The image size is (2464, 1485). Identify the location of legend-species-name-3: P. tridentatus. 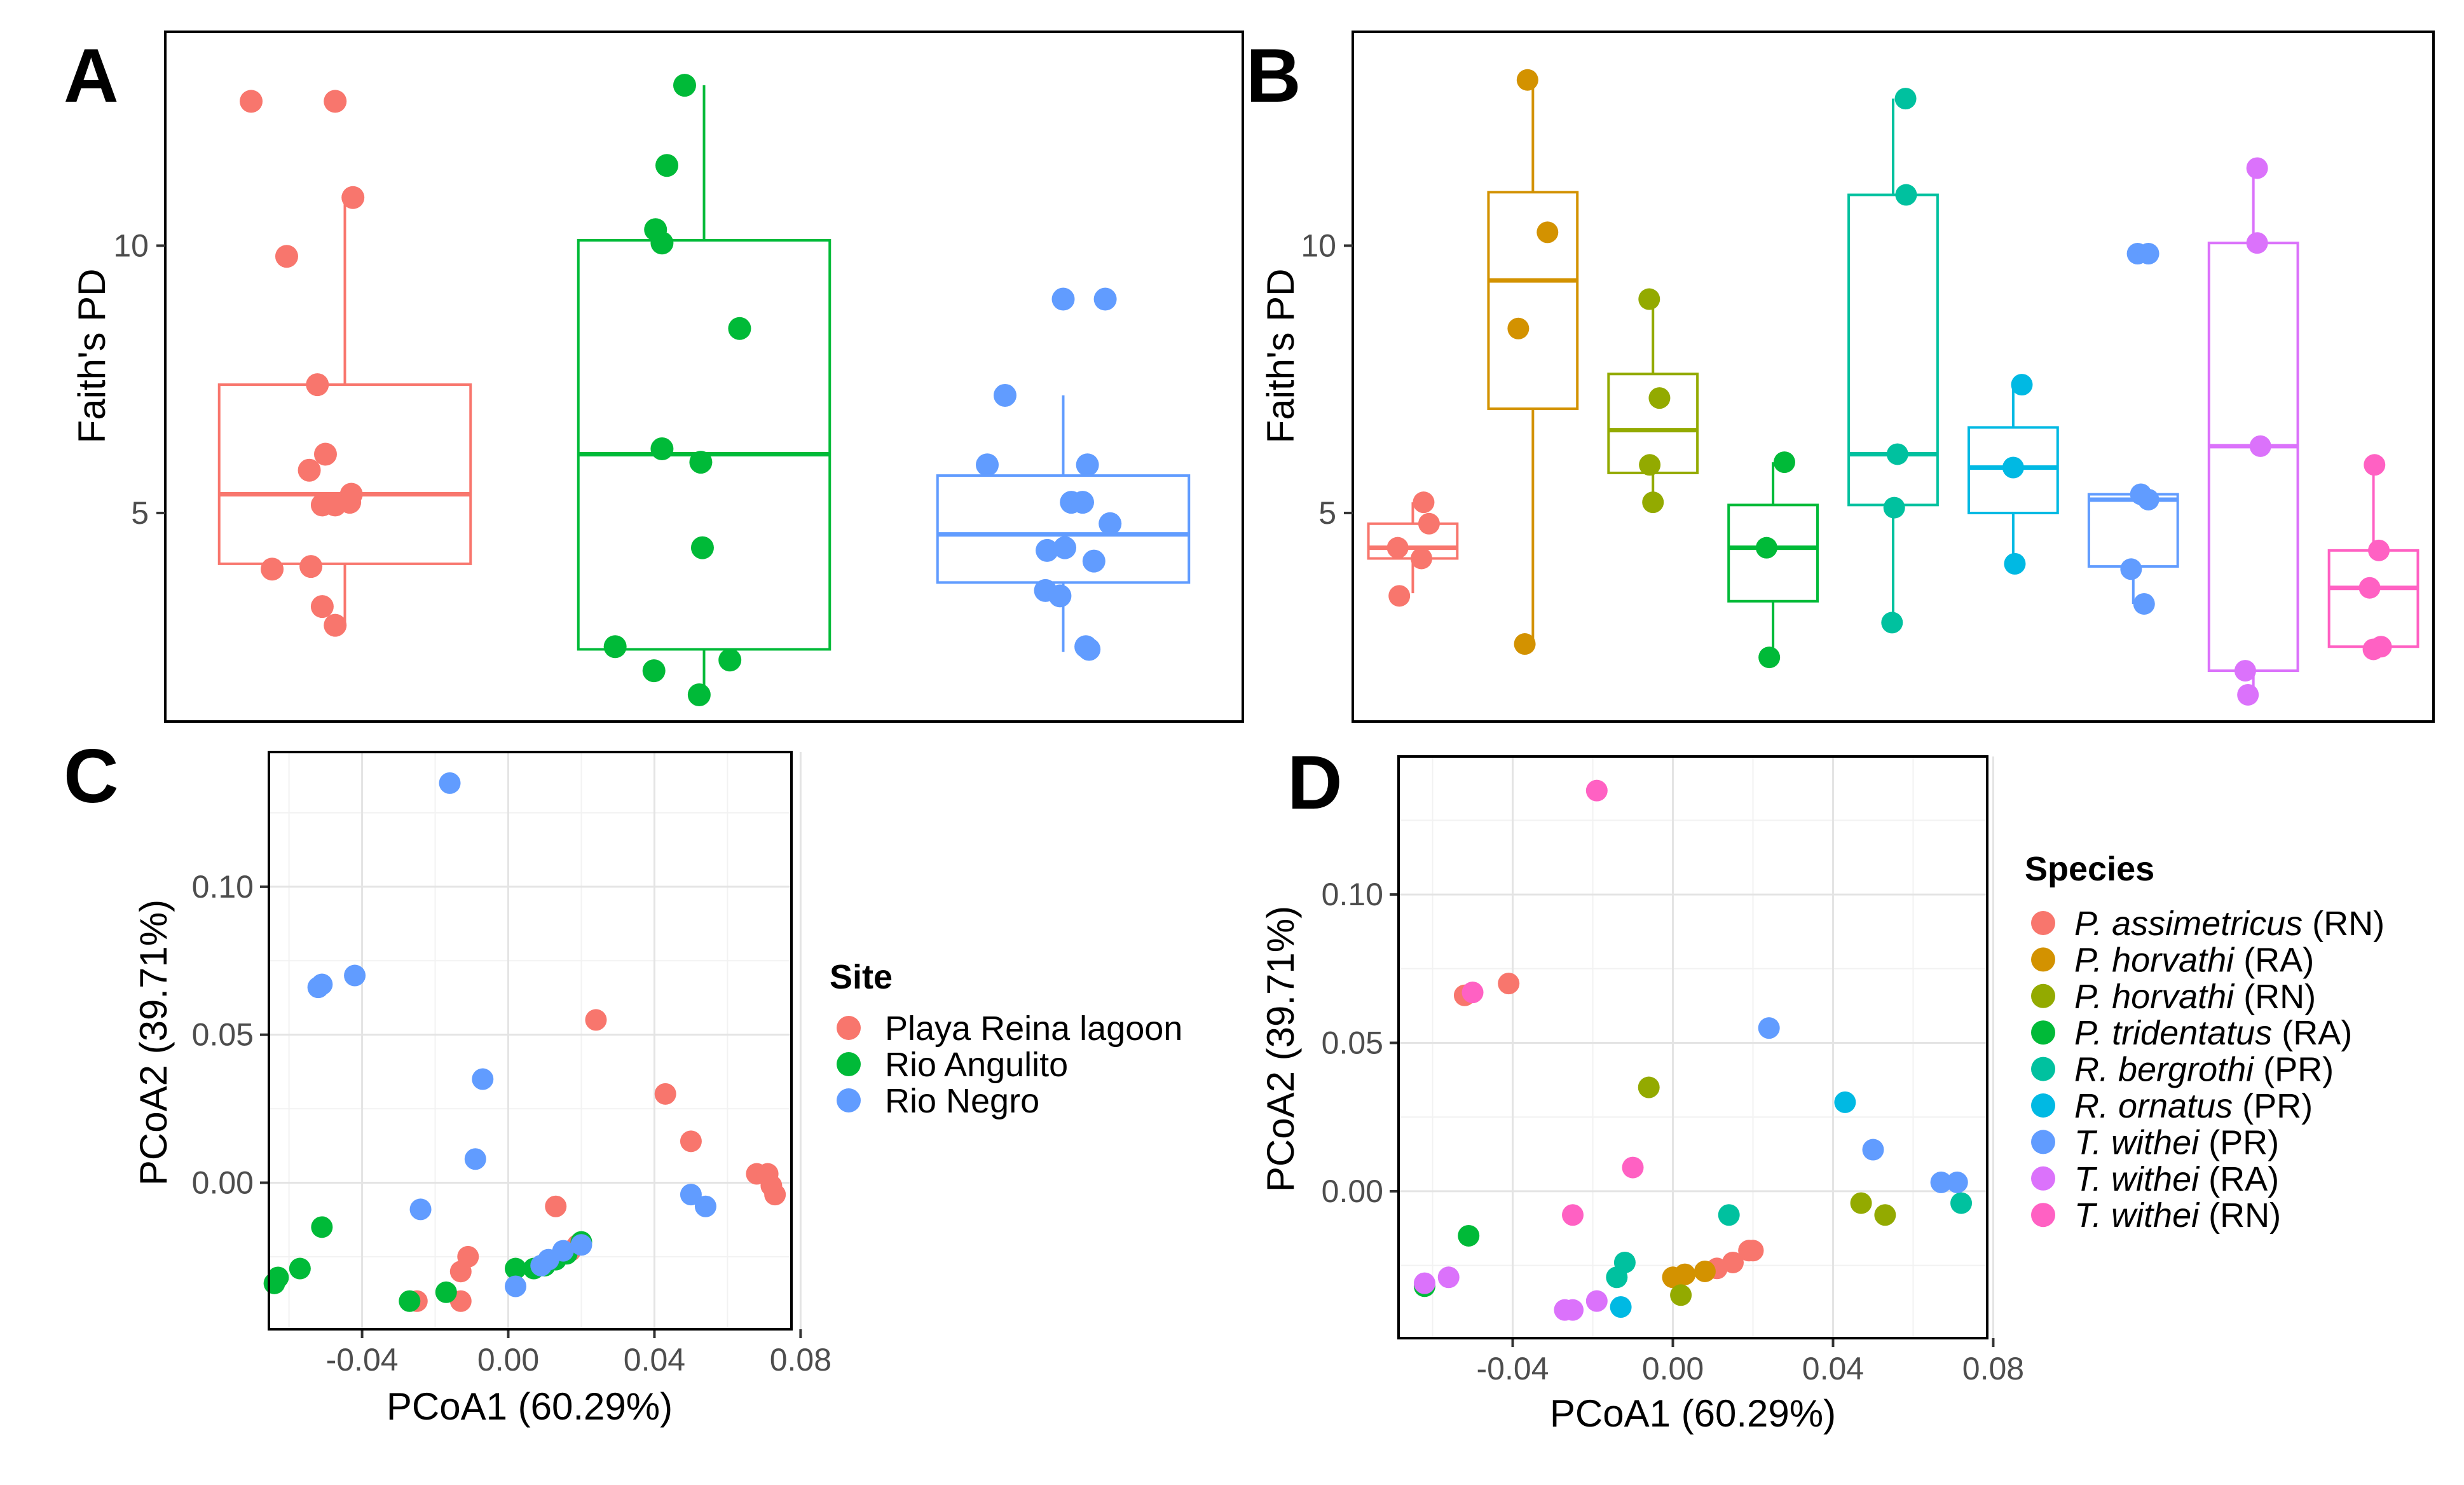
(2173, 1033).